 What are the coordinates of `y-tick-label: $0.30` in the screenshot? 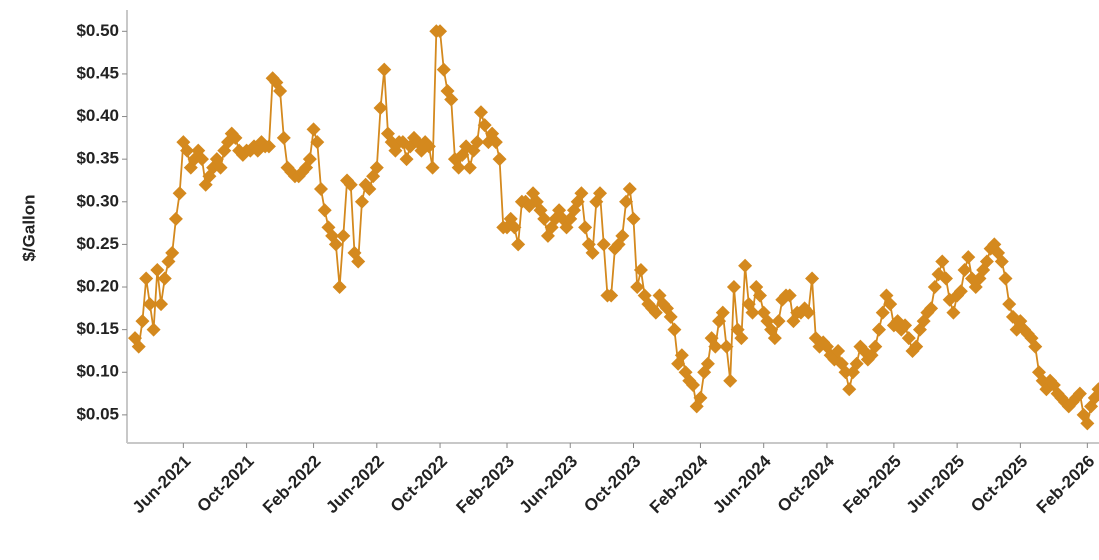 It's located at (97, 200).